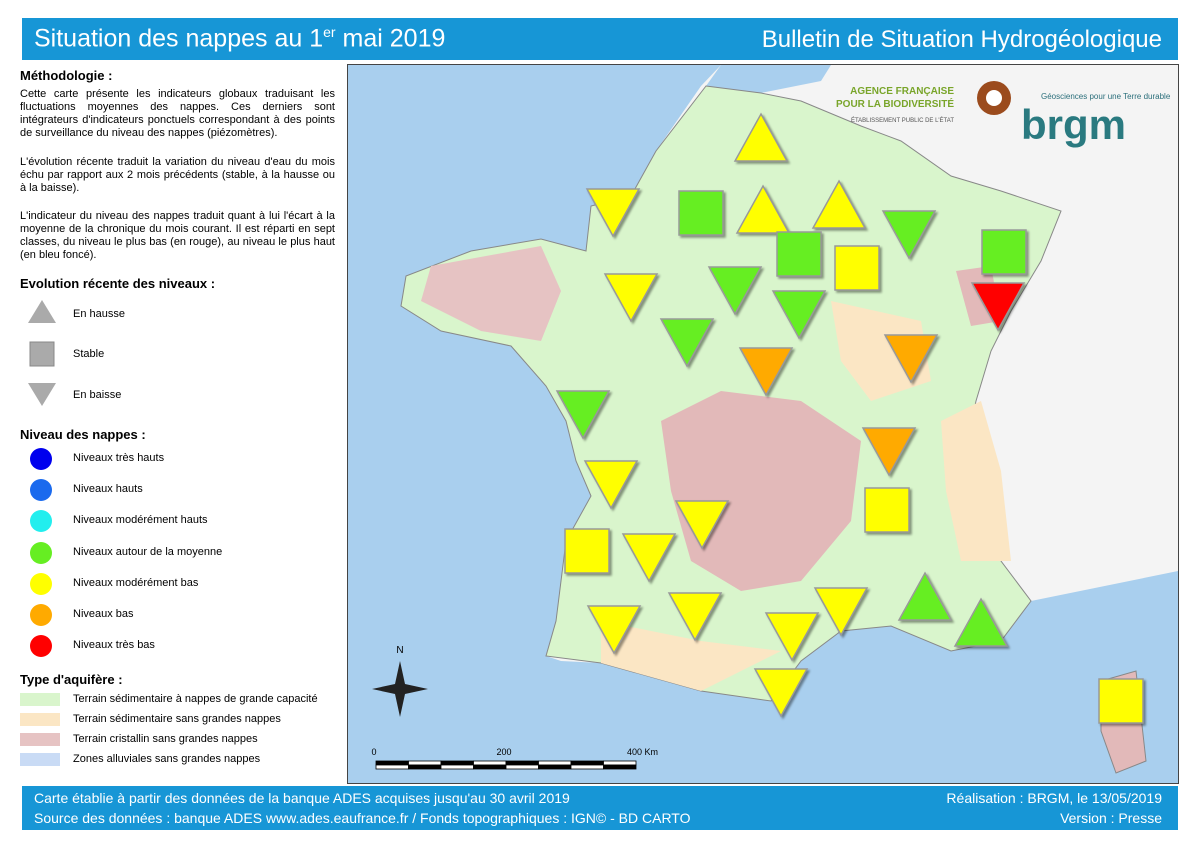 This screenshot has width=1200, height=847. Describe the element at coordinates (89, 354) in the screenshot. I see `legend-item: Stable` at that location.